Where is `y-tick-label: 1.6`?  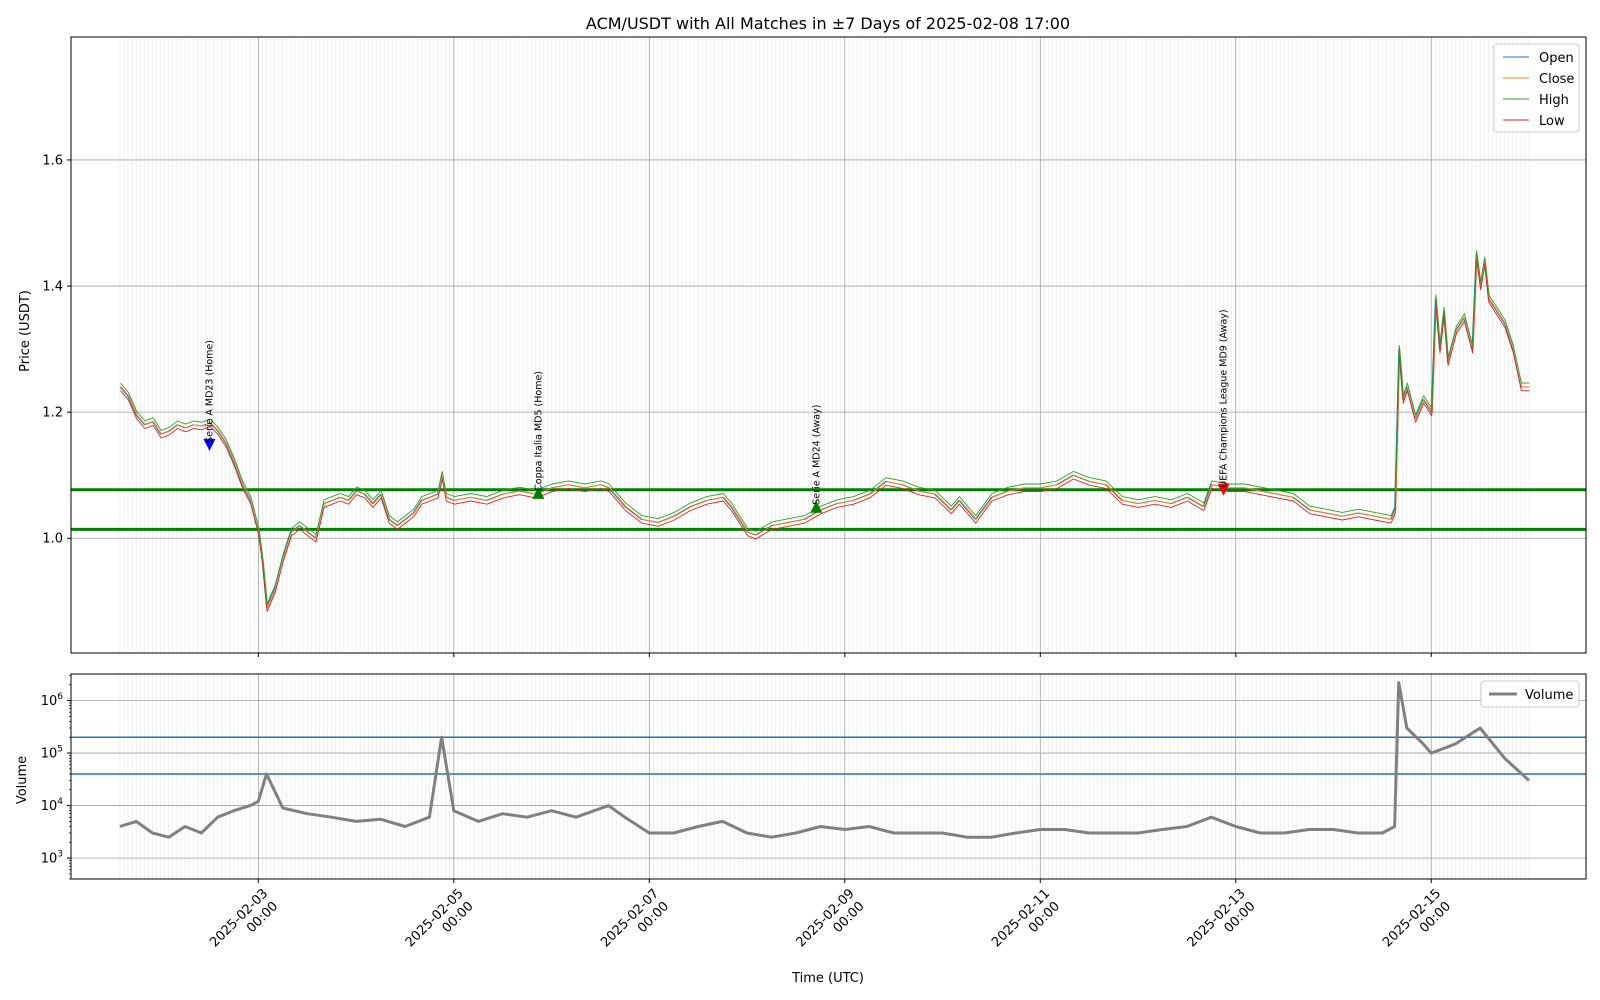
y-tick-label: 1.6 is located at coordinates (52, 160).